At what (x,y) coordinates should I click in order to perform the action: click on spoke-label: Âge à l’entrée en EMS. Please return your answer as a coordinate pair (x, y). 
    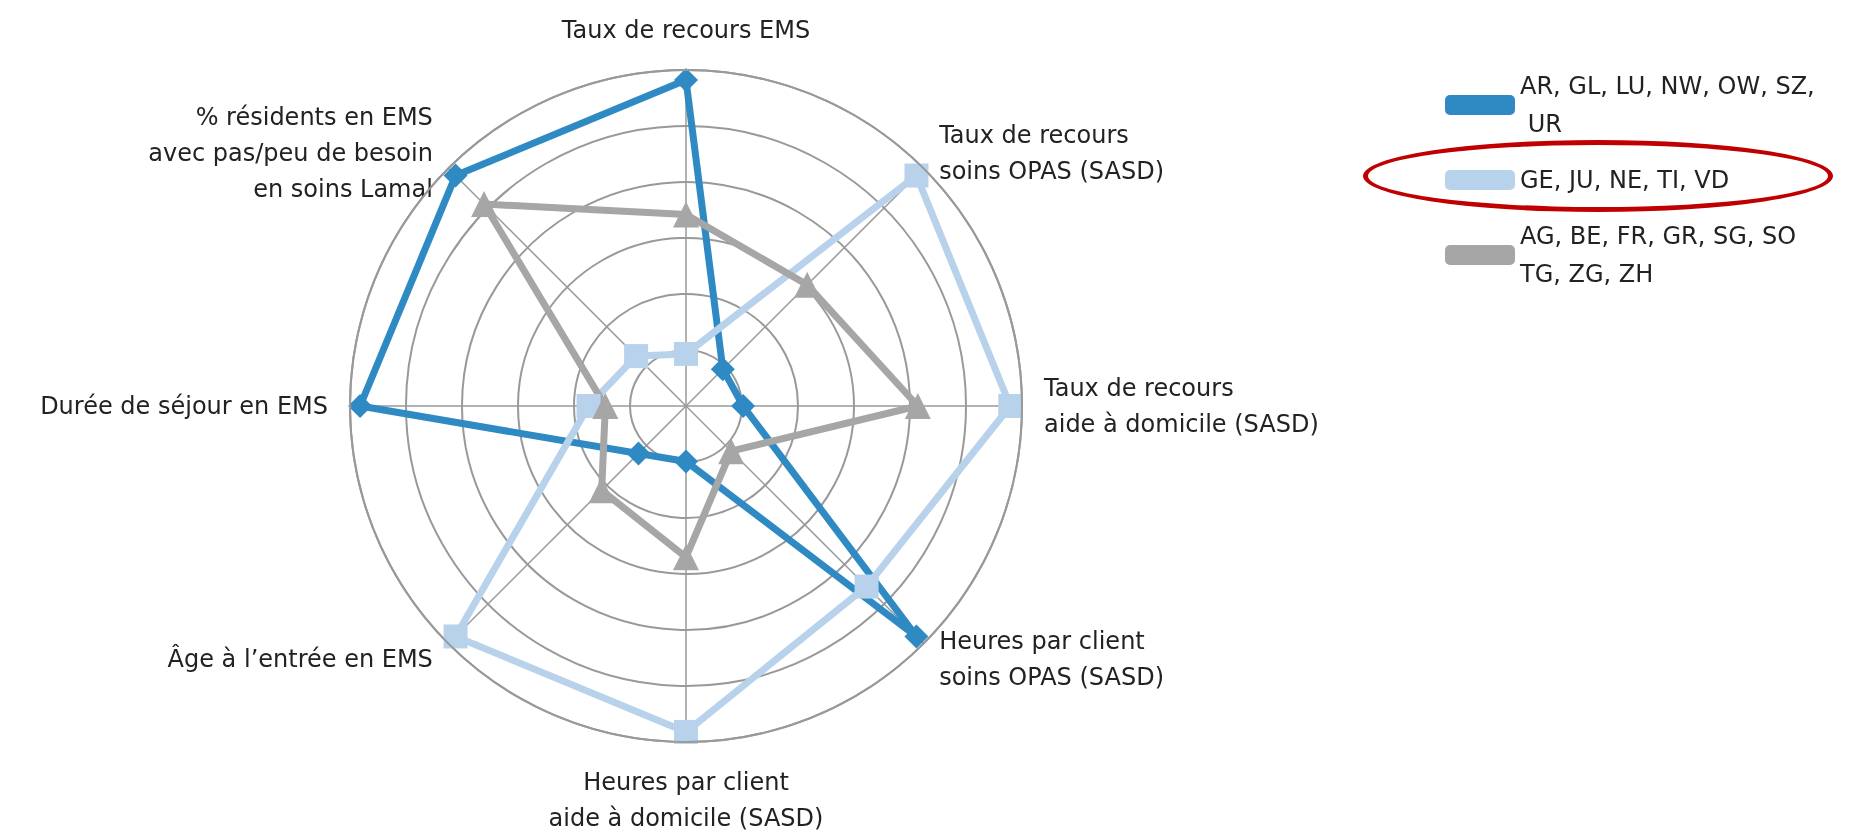
    Looking at the image, I should click on (300, 659).